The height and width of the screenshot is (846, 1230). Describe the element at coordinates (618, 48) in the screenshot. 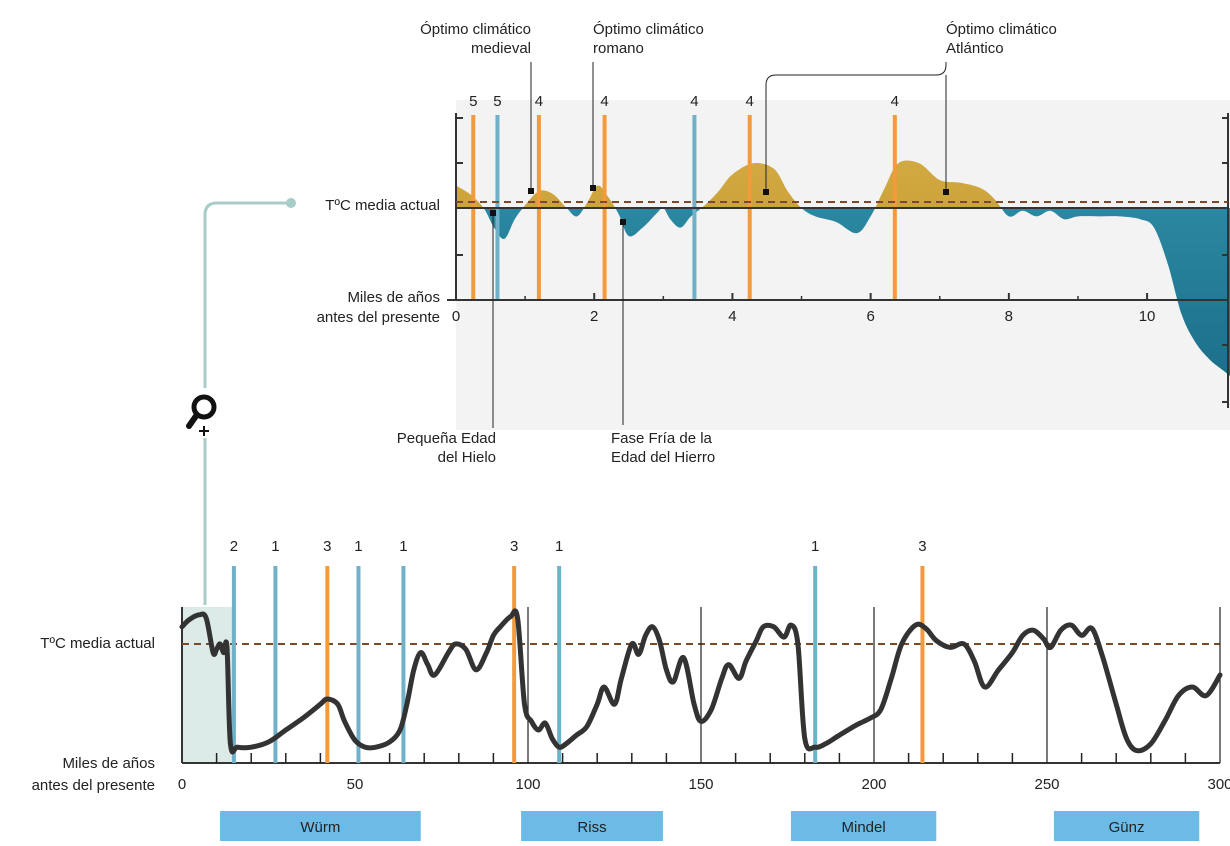

I see `annotation-romano-line2: romano` at that location.